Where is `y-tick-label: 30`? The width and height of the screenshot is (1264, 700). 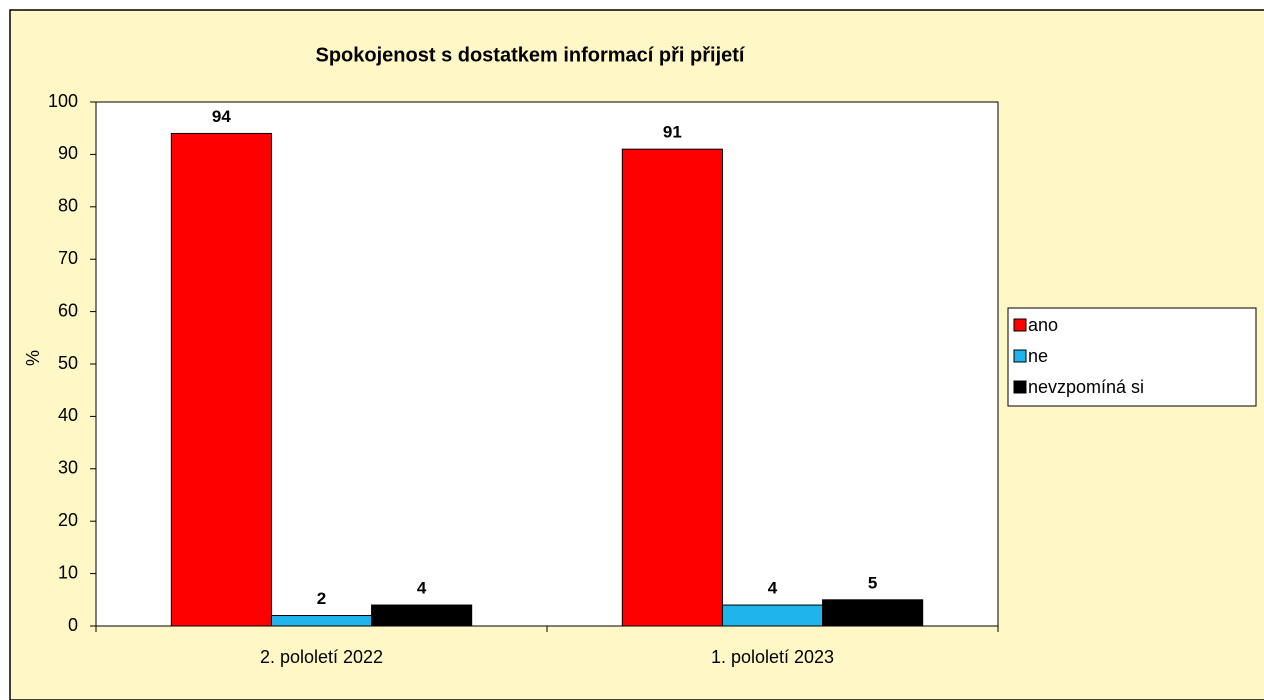
y-tick-label: 30 is located at coordinates (68, 468).